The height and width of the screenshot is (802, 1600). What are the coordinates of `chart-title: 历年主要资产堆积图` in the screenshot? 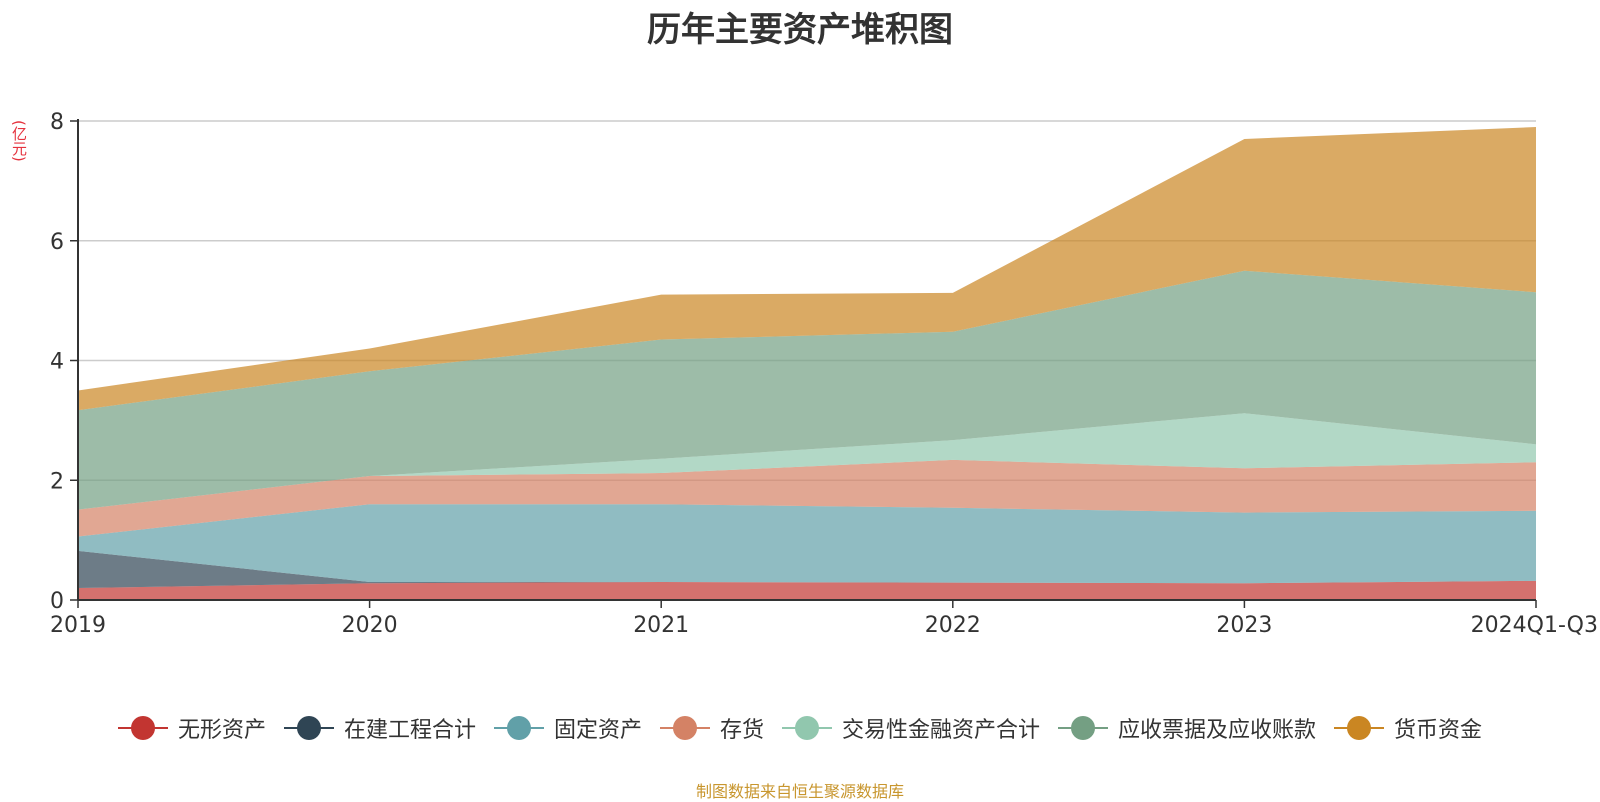 It's located at (800, 30).